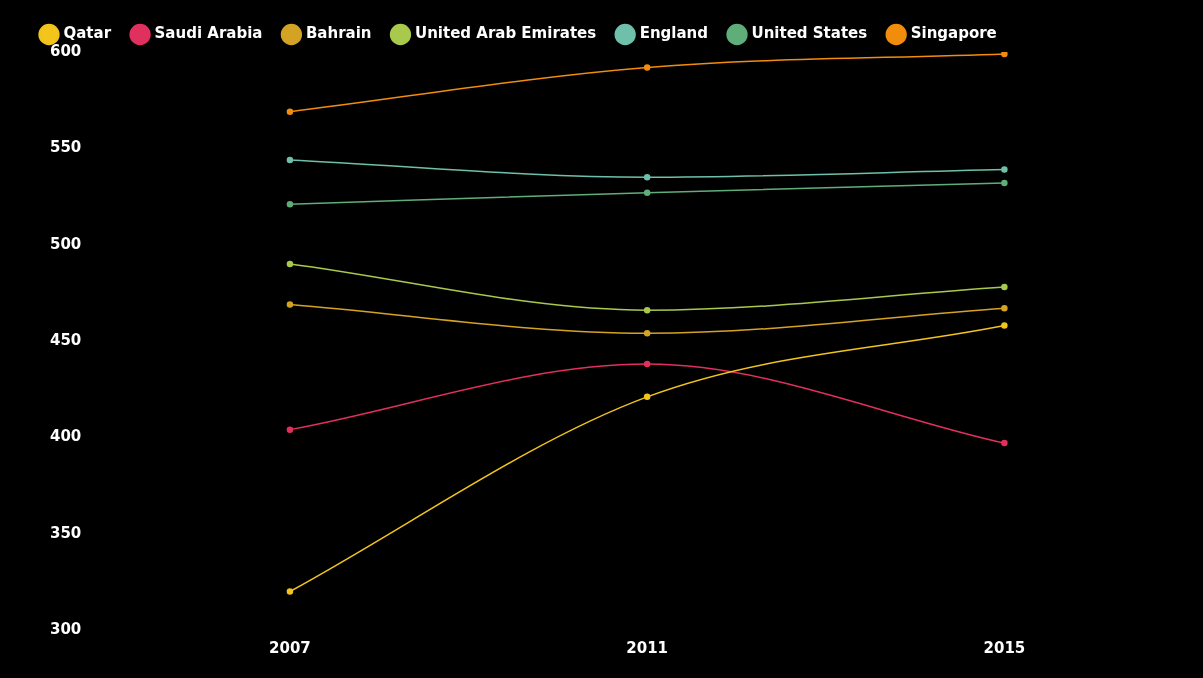  Describe the element at coordinates (208, 33) in the screenshot. I see `legend-label: Saudi Arabia` at that location.